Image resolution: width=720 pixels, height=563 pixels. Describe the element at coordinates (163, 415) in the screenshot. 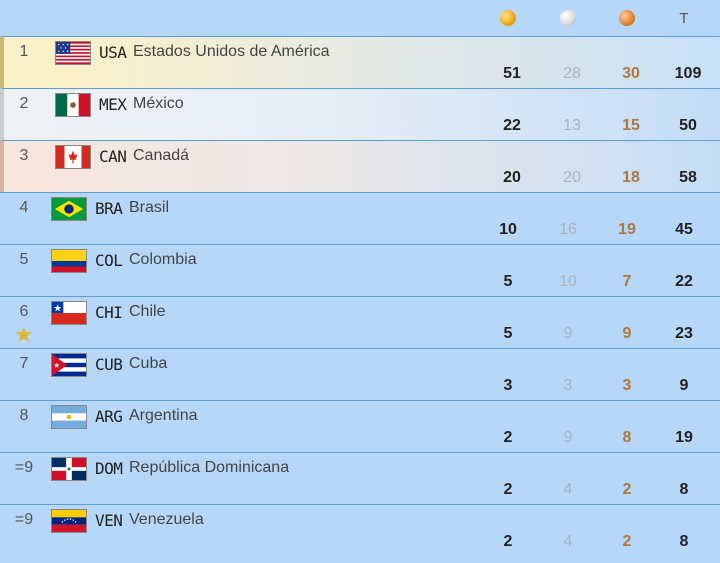

I see `country-name: Argentina` at that location.